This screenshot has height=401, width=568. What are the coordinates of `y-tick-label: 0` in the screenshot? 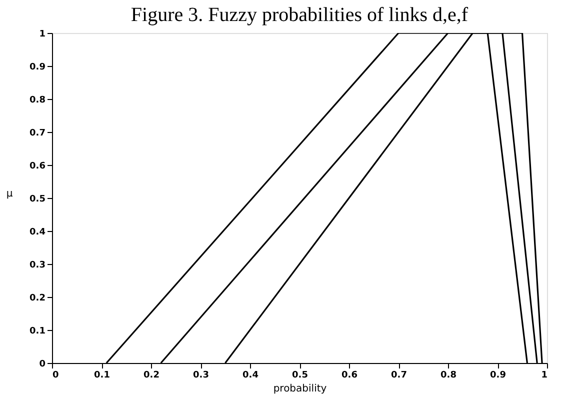 It's located at (42, 365).